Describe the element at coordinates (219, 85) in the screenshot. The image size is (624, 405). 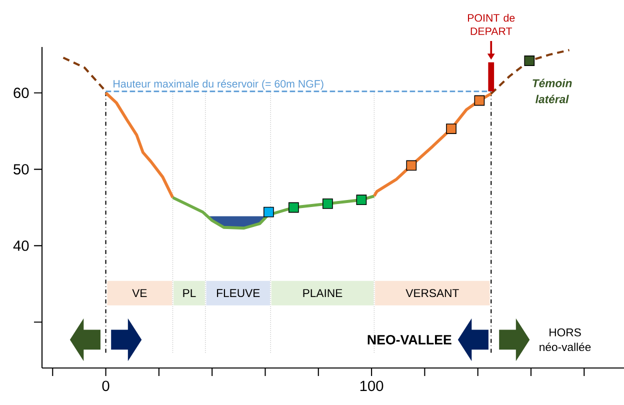
I see `annotation: Hauteur maximale du réservoir (= 60m NGF)` at that location.